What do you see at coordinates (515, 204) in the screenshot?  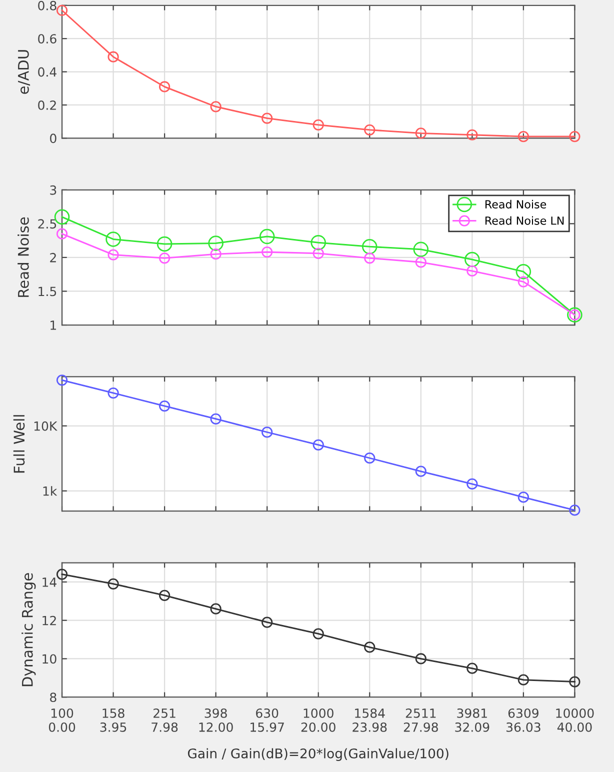 I see `legend-label: Read Noise` at bounding box center [515, 204].